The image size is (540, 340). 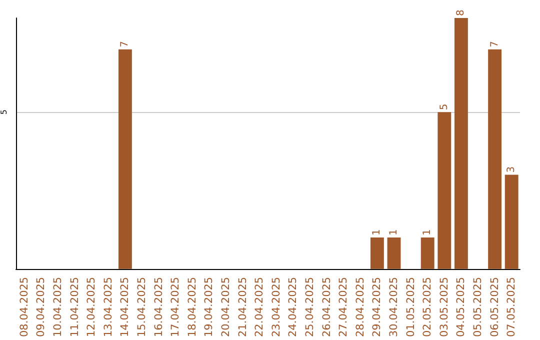 What do you see at coordinates (461, 307) in the screenshot?
I see `x-tick-label: 04.05.2025` at bounding box center [461, 307].